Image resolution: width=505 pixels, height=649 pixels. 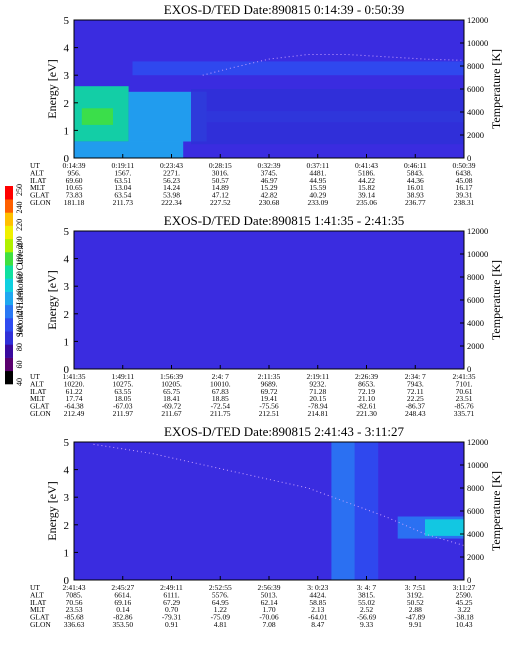 What do you see at coordinates (220, 413) in the screenshot?
I see `orbit-value: 211.75` at bounding box center [220, 413].